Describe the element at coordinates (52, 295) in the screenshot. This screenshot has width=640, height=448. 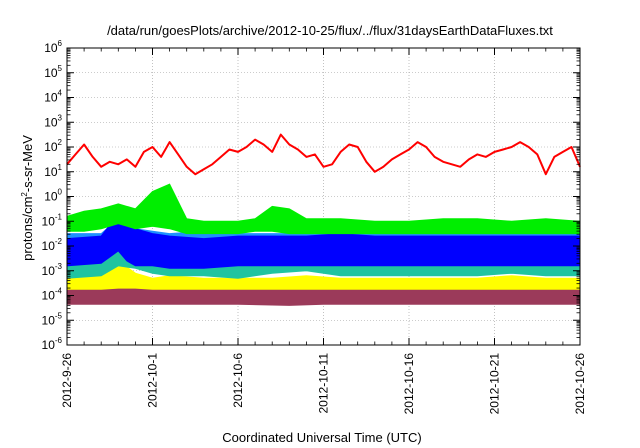
I see `y-tick-label: 10⁻⁴` at that location.